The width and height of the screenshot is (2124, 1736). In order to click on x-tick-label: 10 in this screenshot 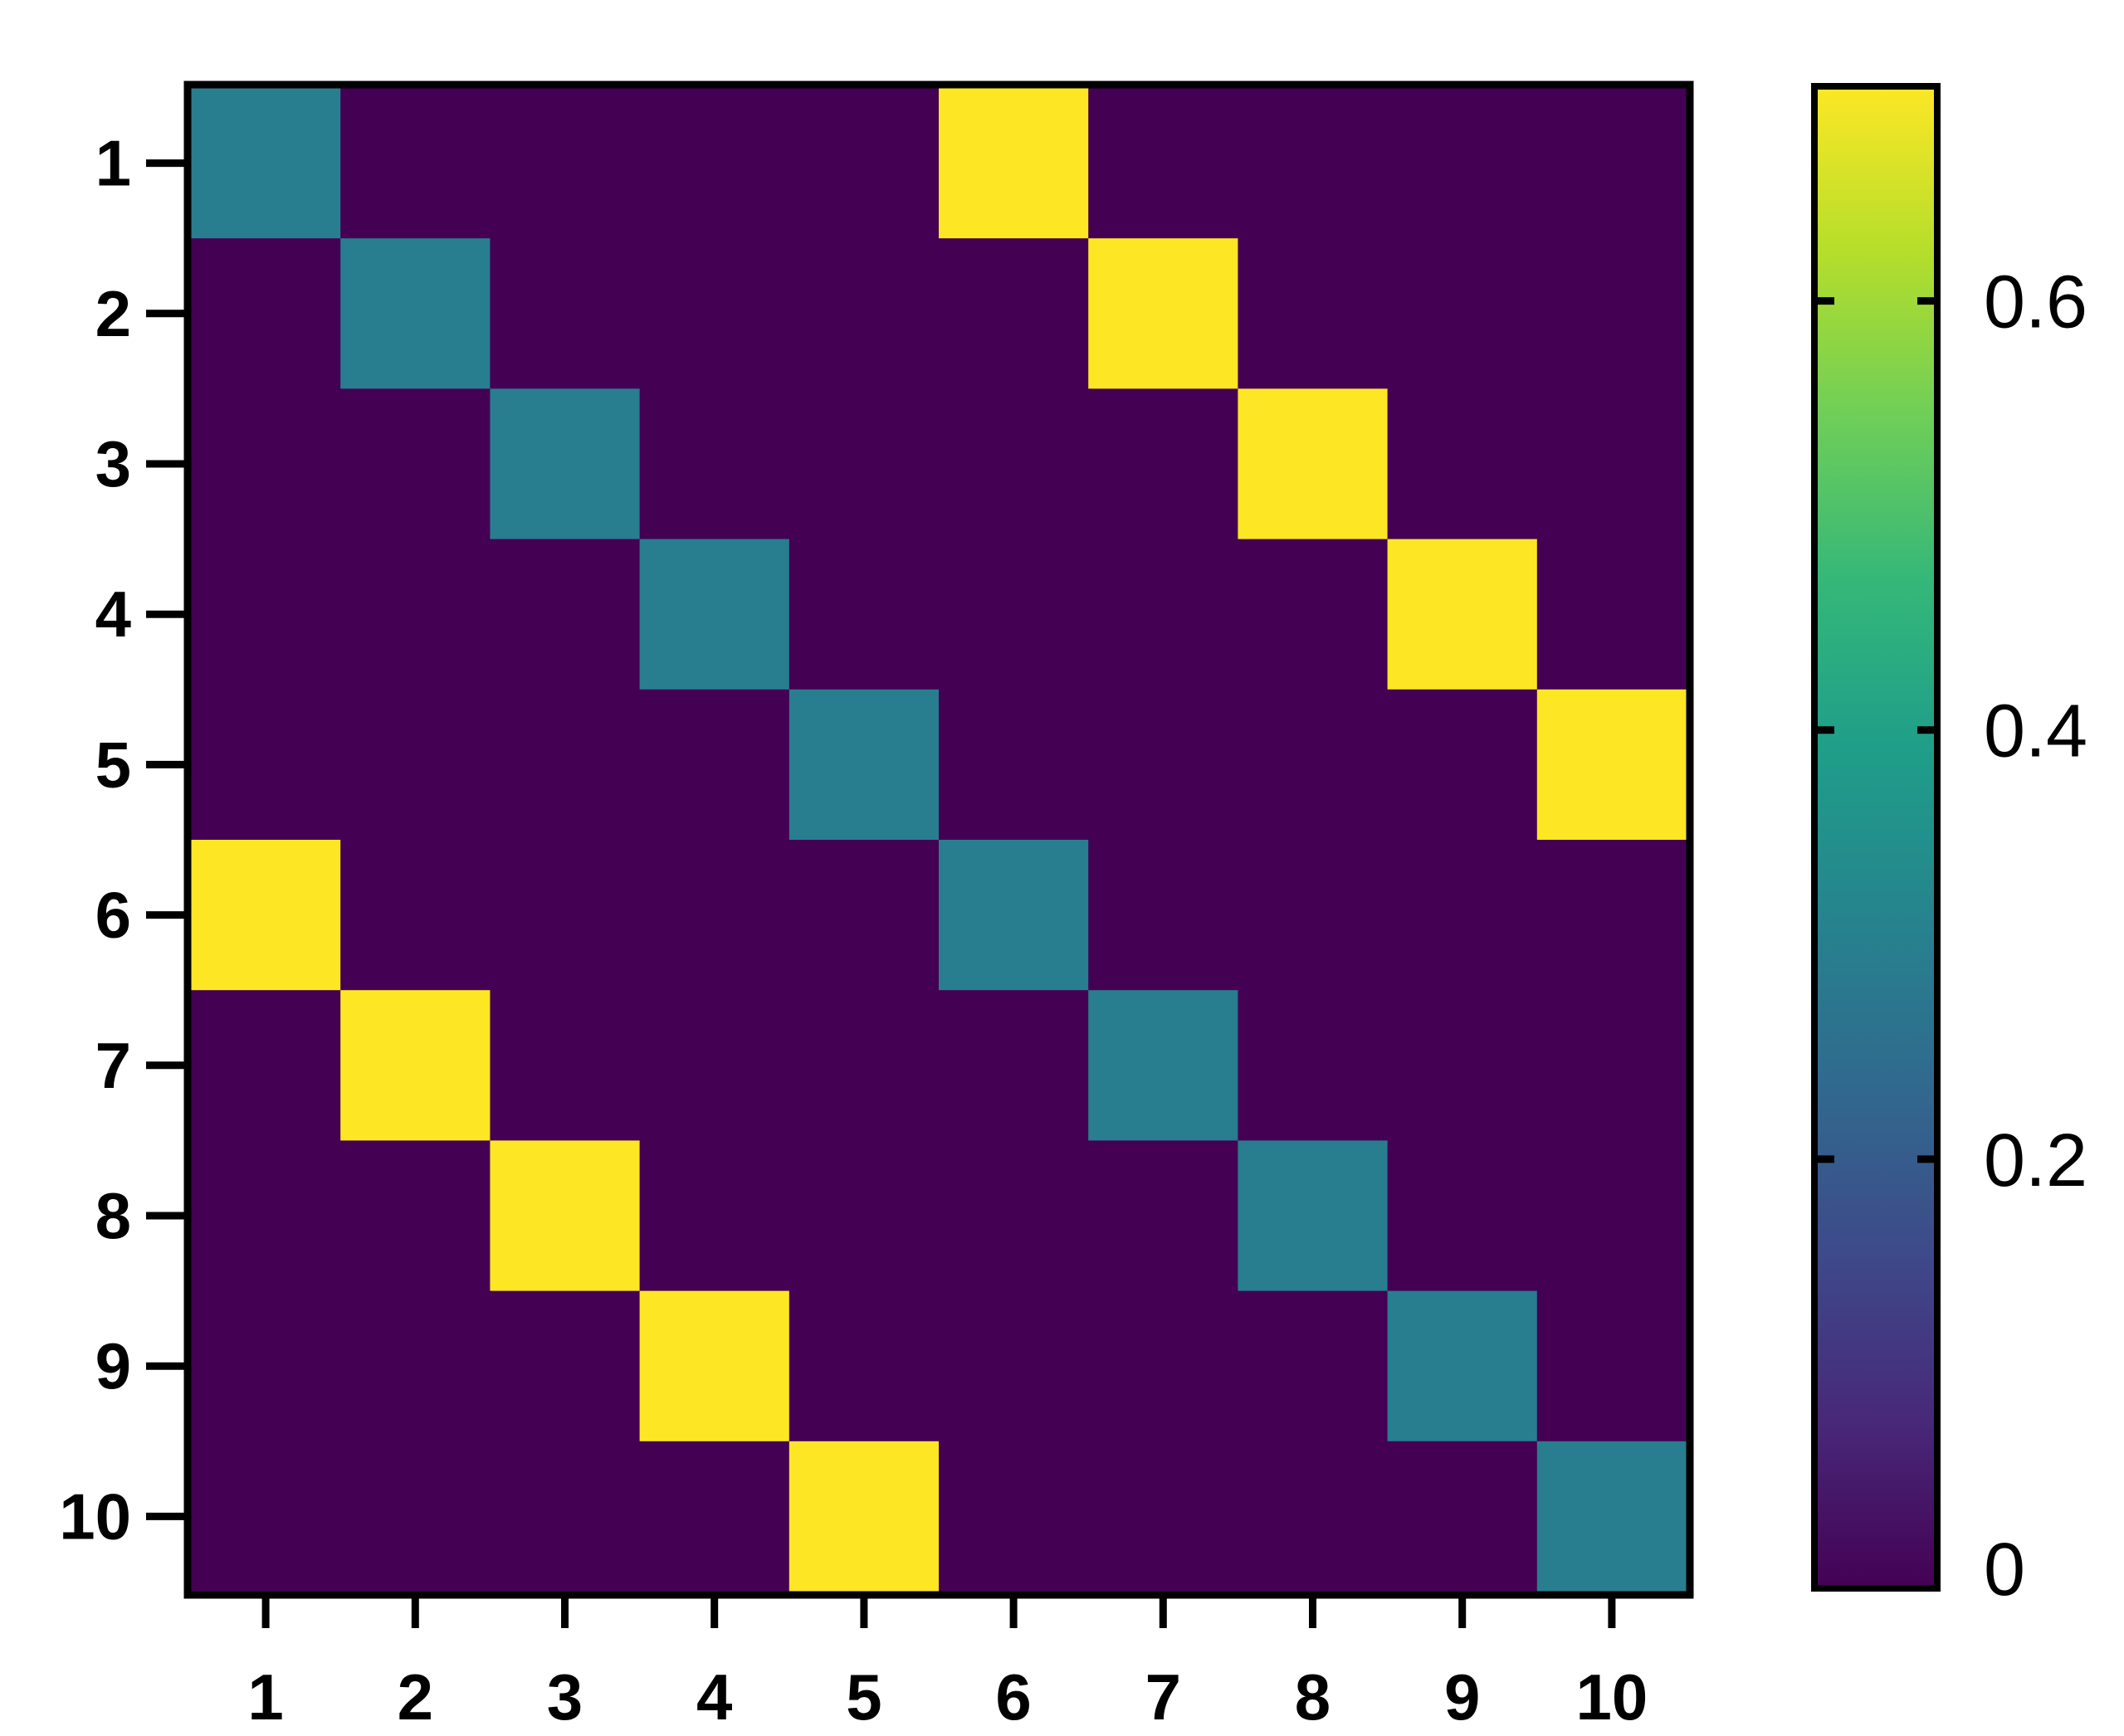, I will do `click(1612, 1697)`.